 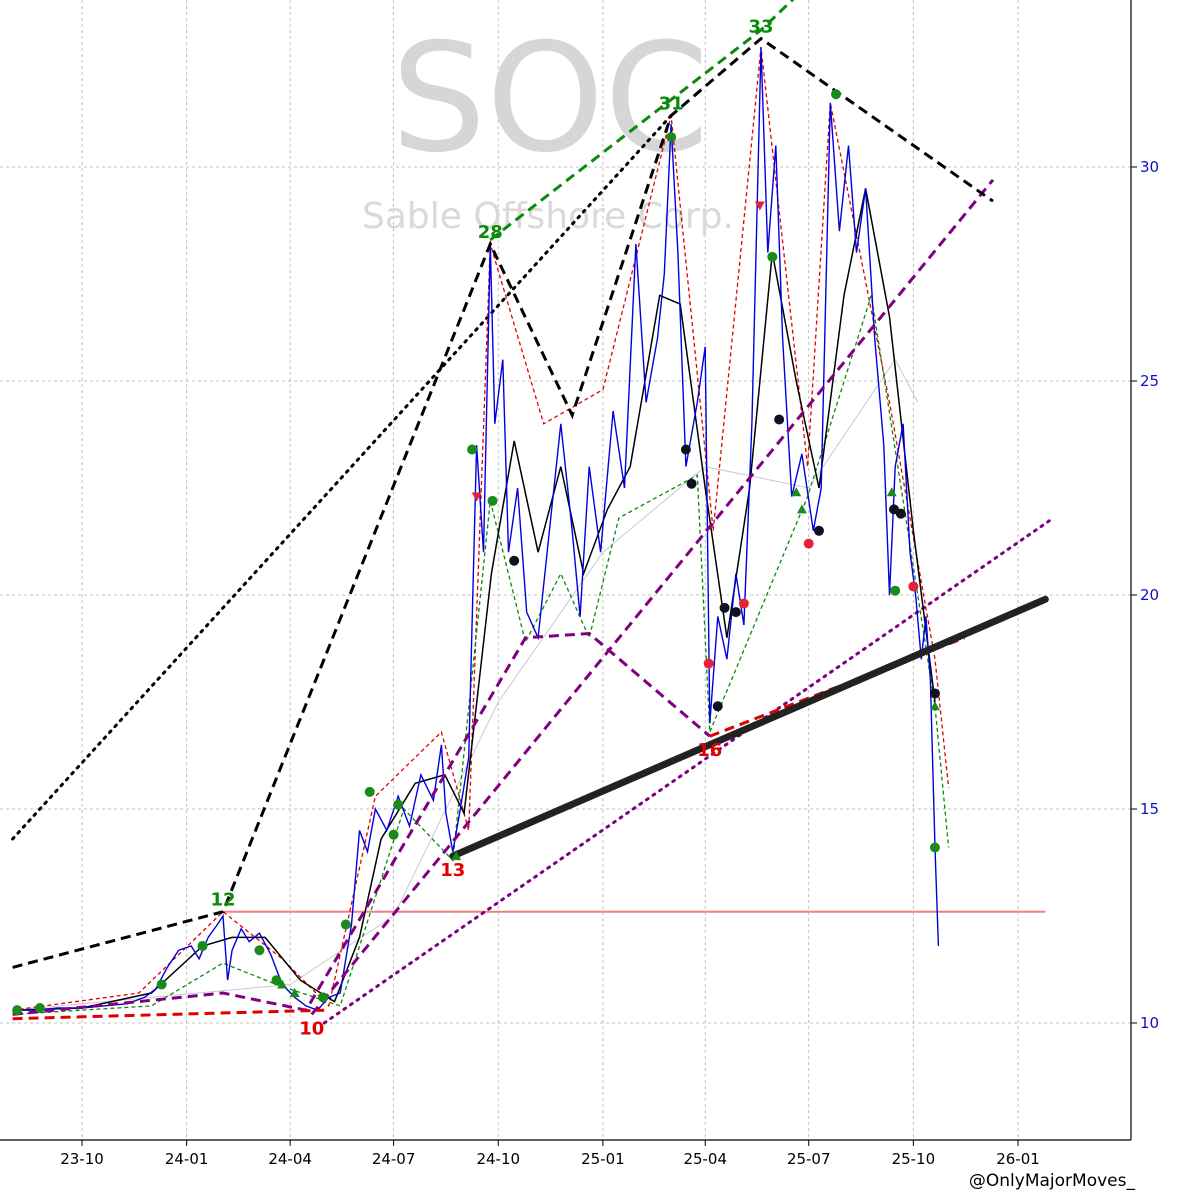 I want to click on x-tick-label-25-07: 25-07, so click(x=809, y=1159).